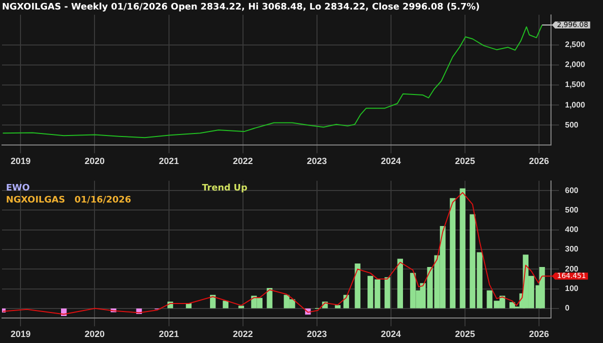 The image size is (603, 343). What do you see at coordinates (18, 189) in the screenshot?
I see `chart-subtitle: EWO` at bounding box center [18, 189].